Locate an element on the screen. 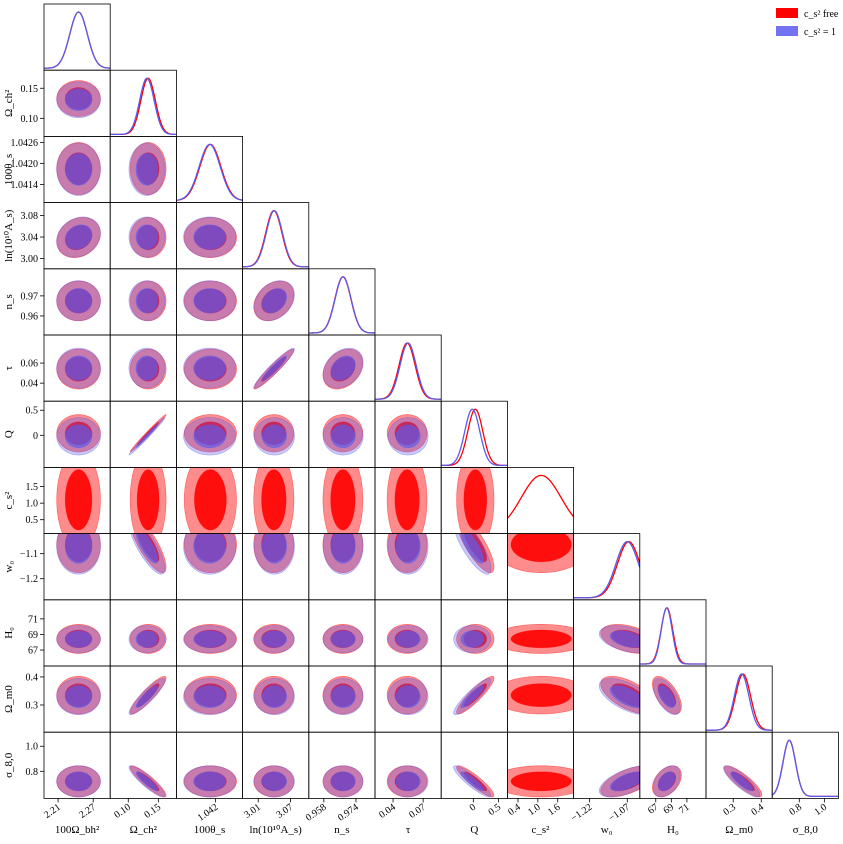 The height and width of the screenshot is (844, 843). y-axis-label: 100θ_s is located at coordinates (9, 170).